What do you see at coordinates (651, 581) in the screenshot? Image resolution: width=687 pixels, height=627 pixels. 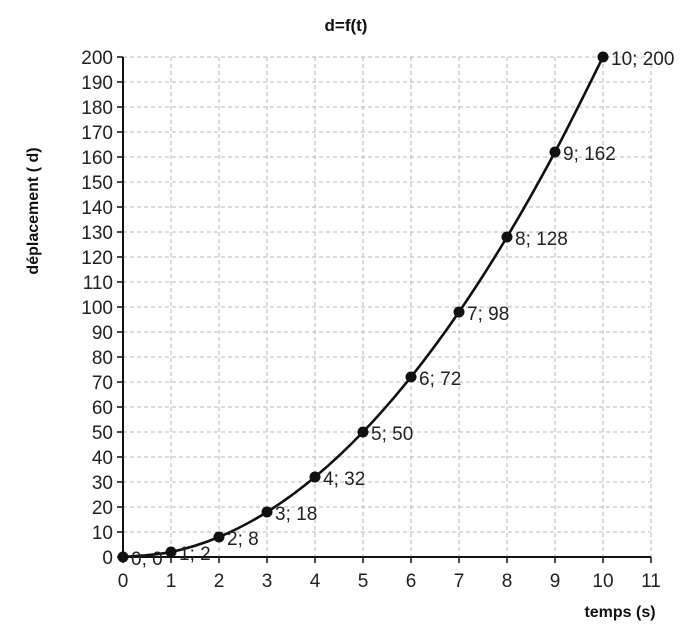 I see `x-tick-label: 11` at bounding box center [651, 581].